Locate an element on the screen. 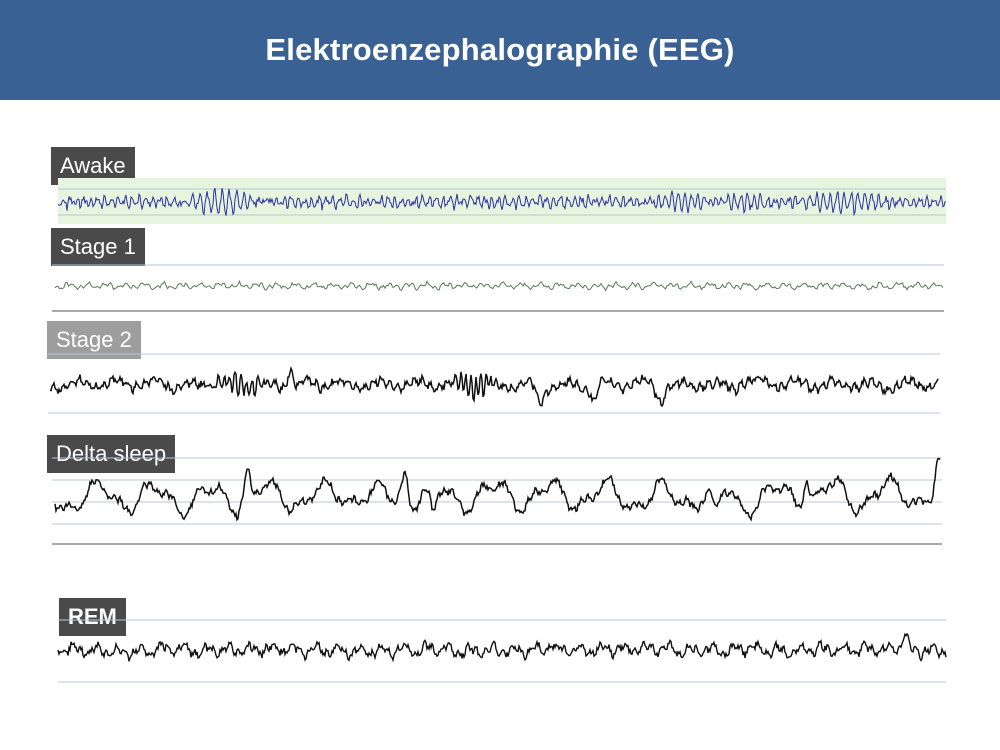 Image resolution: width=1000 pixels, height=750 pixels. page-title: Elektroenzephalographie (EEG) is located at coordinates (500, 49).